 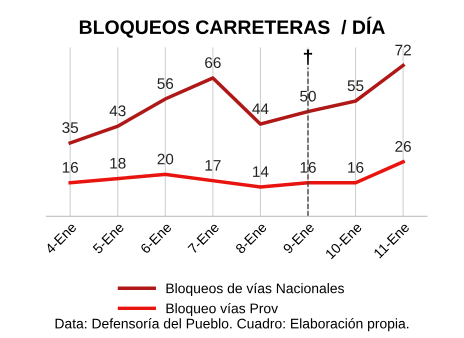 I want to click on data-label: 43, so click(x=118, y=110).